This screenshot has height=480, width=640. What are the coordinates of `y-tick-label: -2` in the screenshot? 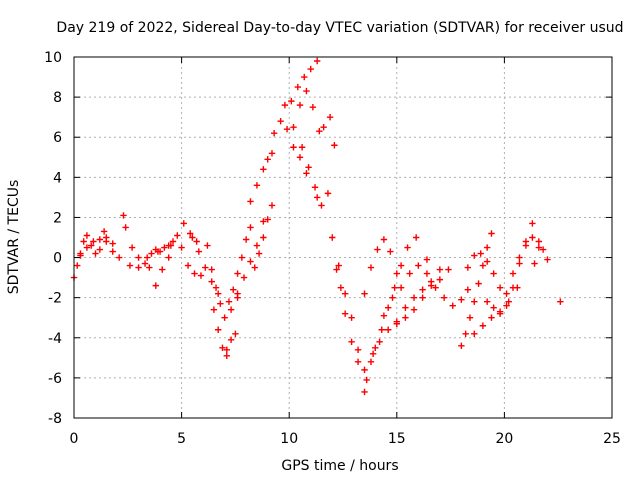 It's located at (55, 299).